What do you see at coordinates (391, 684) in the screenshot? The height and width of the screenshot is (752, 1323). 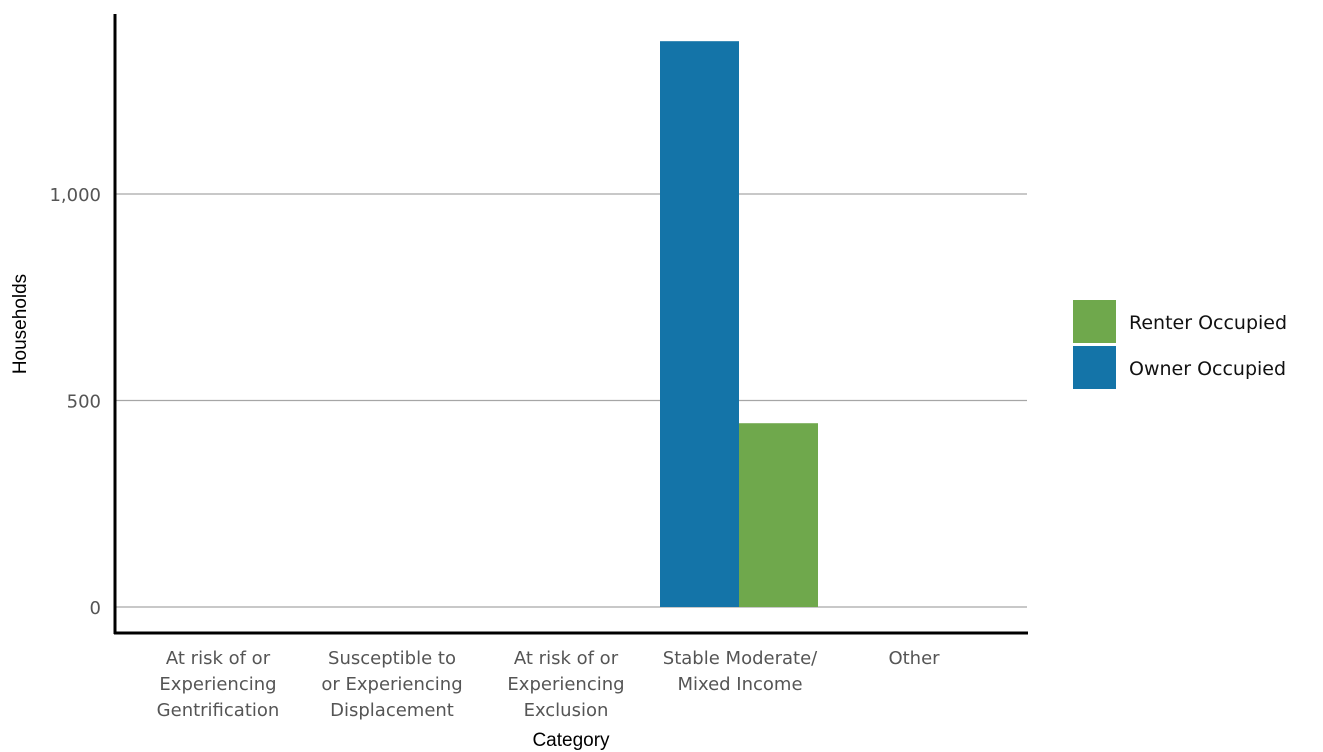 I see `x-tick-label: or Experiencing` at bounding box center [391, 684].